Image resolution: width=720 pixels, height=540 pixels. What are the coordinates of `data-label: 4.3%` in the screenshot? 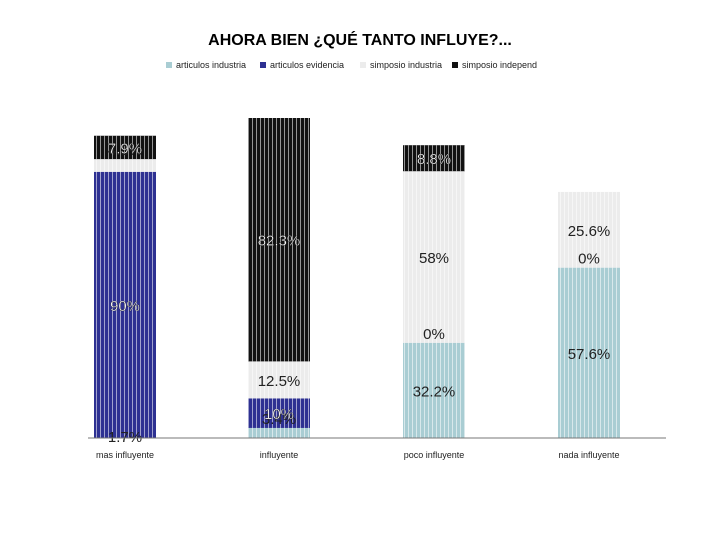 It's located at (125, 150).